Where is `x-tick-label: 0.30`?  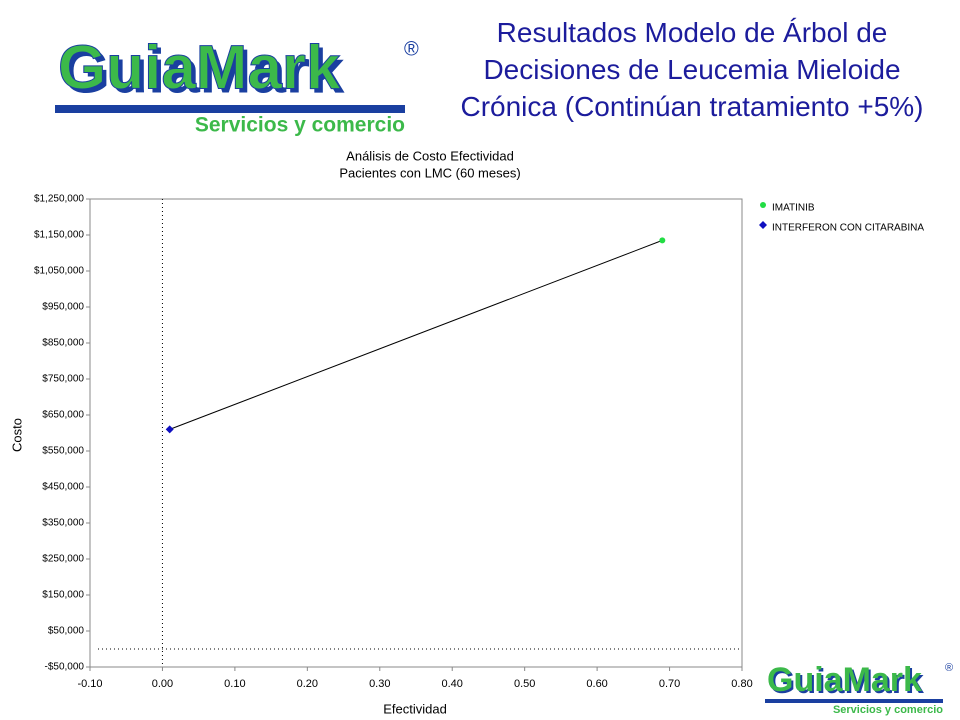
x-tick-label: 0.30 is located at coordinates (379, 684).